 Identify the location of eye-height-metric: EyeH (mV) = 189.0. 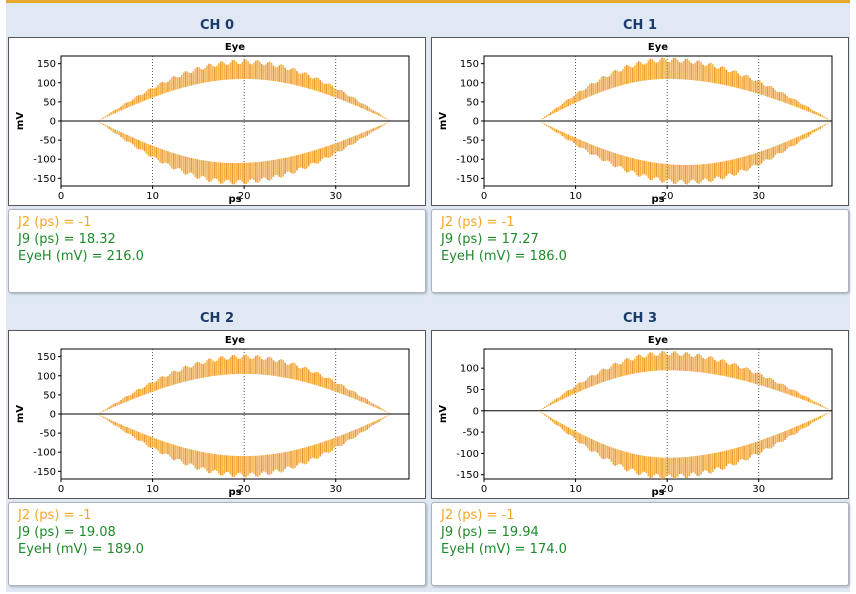
(81, 549).